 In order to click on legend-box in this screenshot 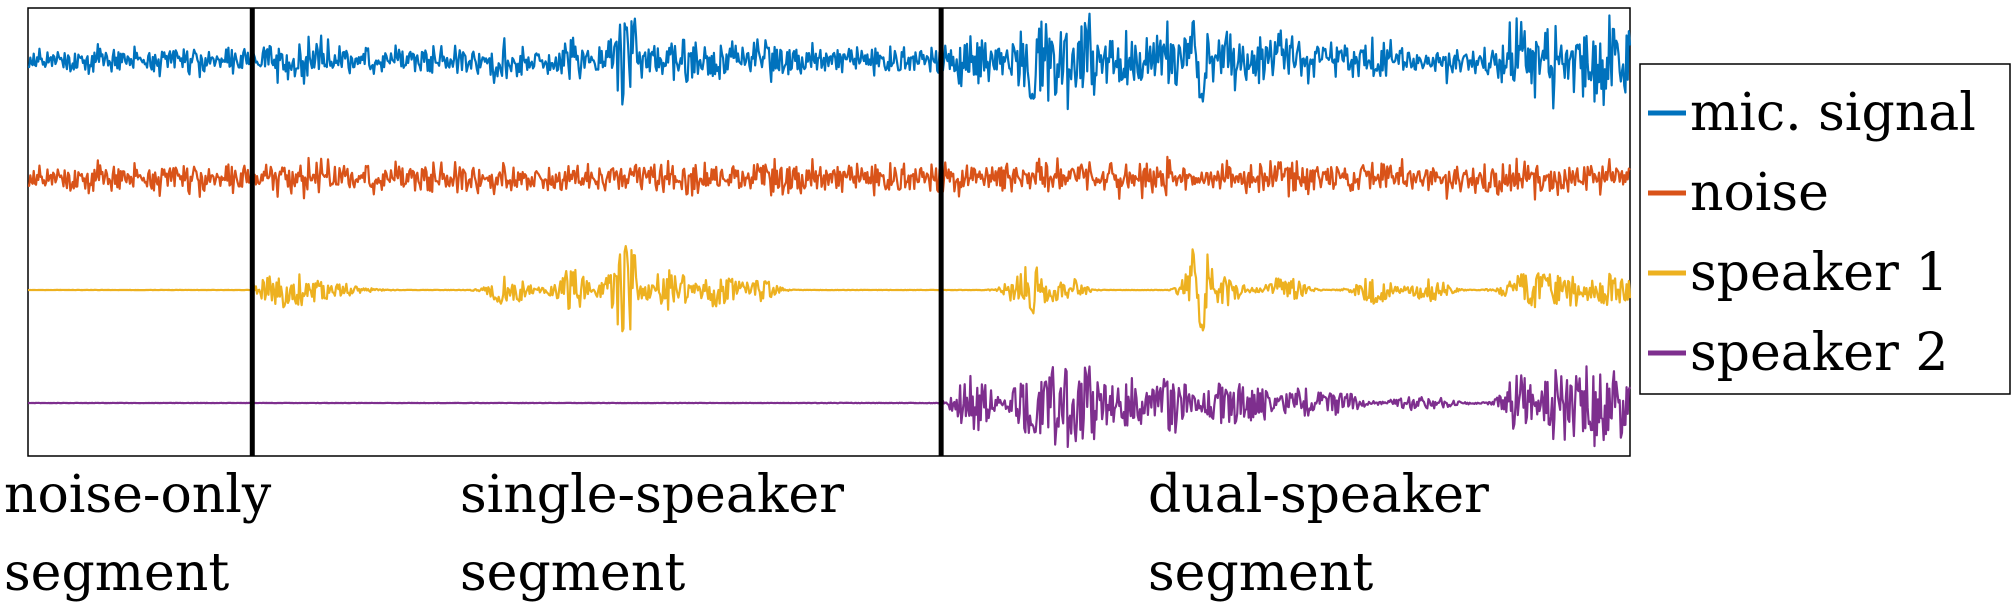, I will do `click(1825, 229)`.